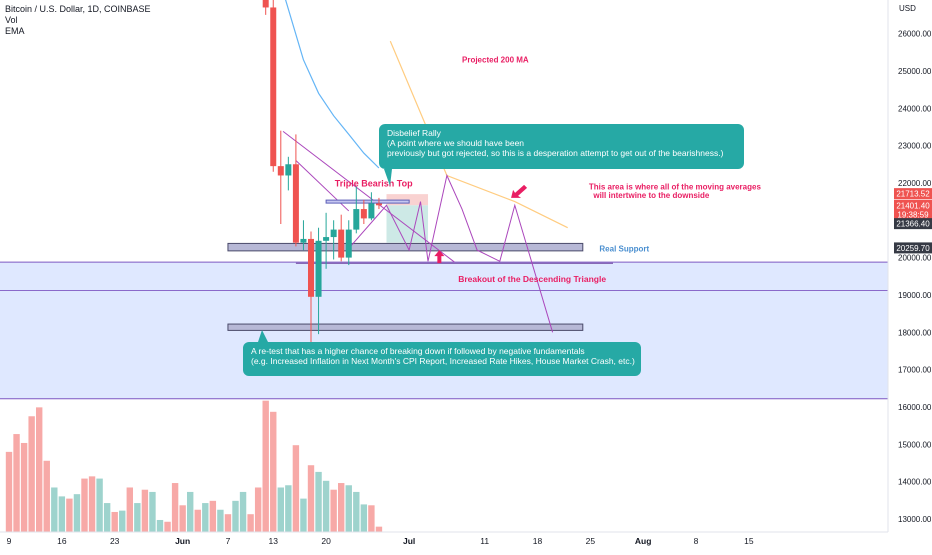 This screenshot has width=932, height=555. What do you see at coordinates (332, 84) in the screenshot?
I see `ema-line` at bounding box center [332, 84].